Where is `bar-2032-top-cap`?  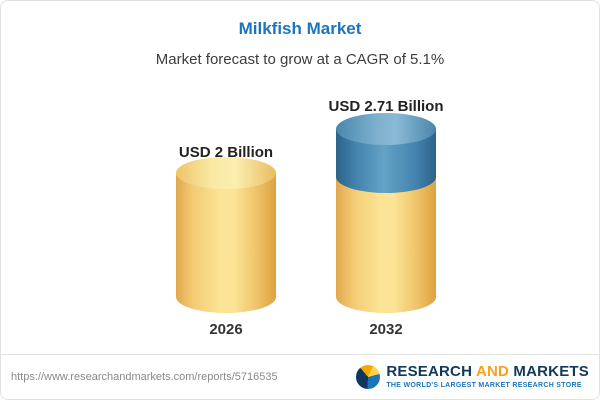
bar-2032-top-cap is located at coordinates (386, 129).